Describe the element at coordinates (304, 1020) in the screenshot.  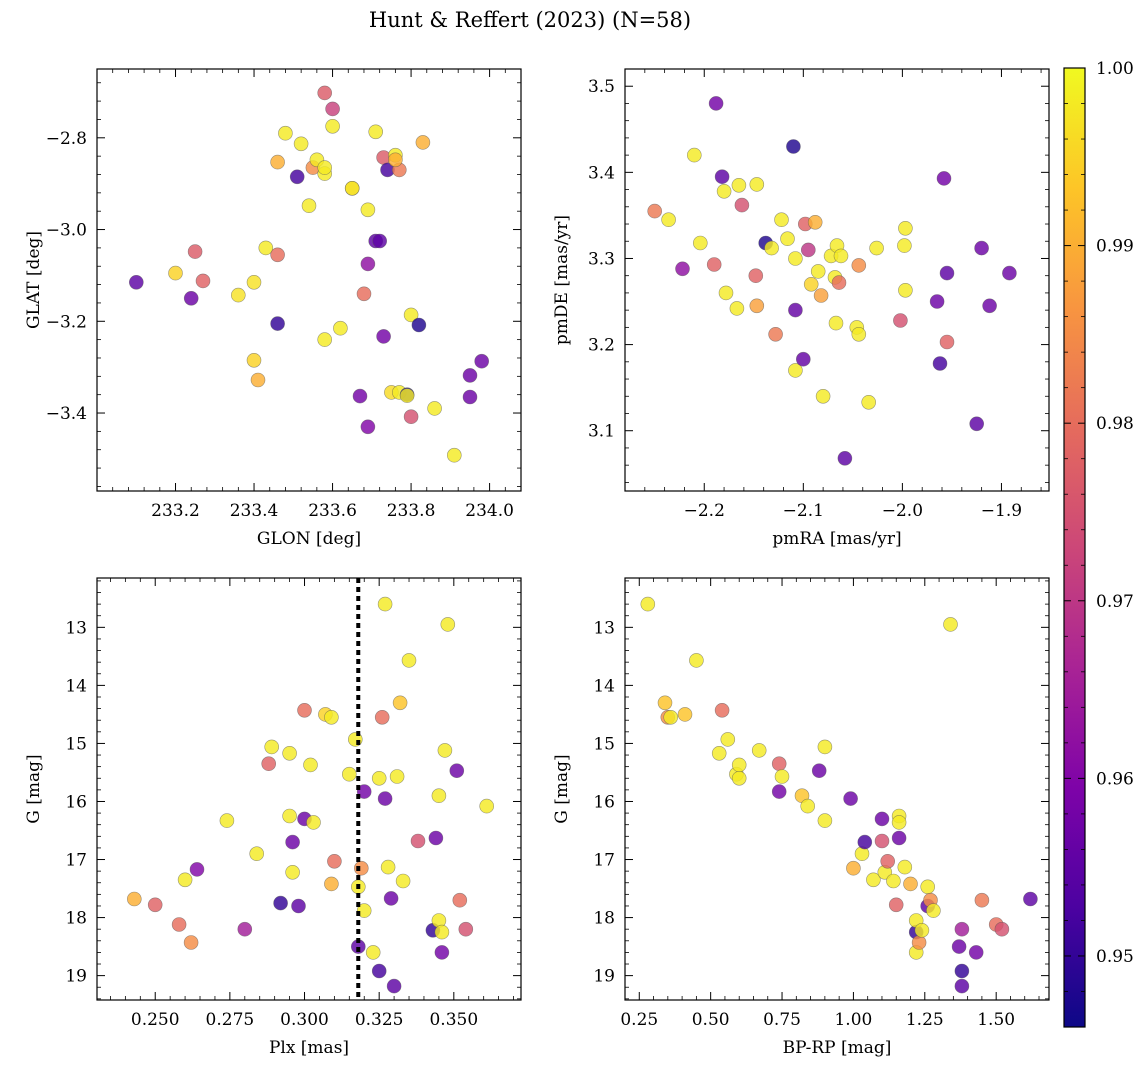
I see `x-tick-label: 0.300` at that location.